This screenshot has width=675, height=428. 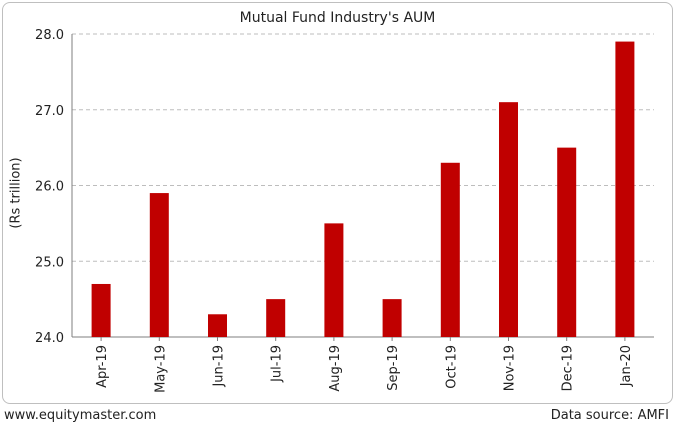 I want to click on x-tick-label: Jan-20, so click(x=626, y=366).